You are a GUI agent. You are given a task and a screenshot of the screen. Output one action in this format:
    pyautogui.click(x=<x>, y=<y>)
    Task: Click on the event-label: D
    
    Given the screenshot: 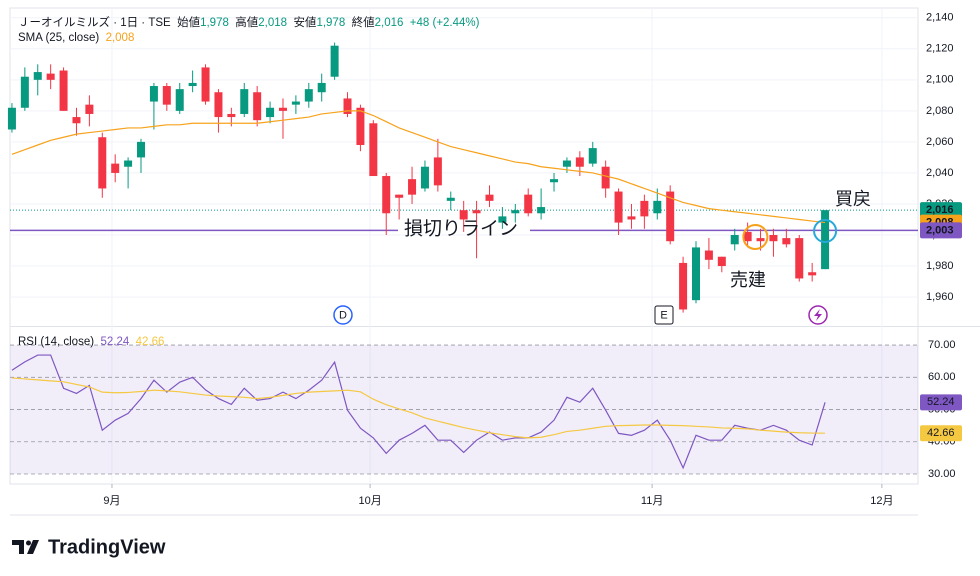 What is the action you would take?
    pyautogui.click(x=343, y=315)
    